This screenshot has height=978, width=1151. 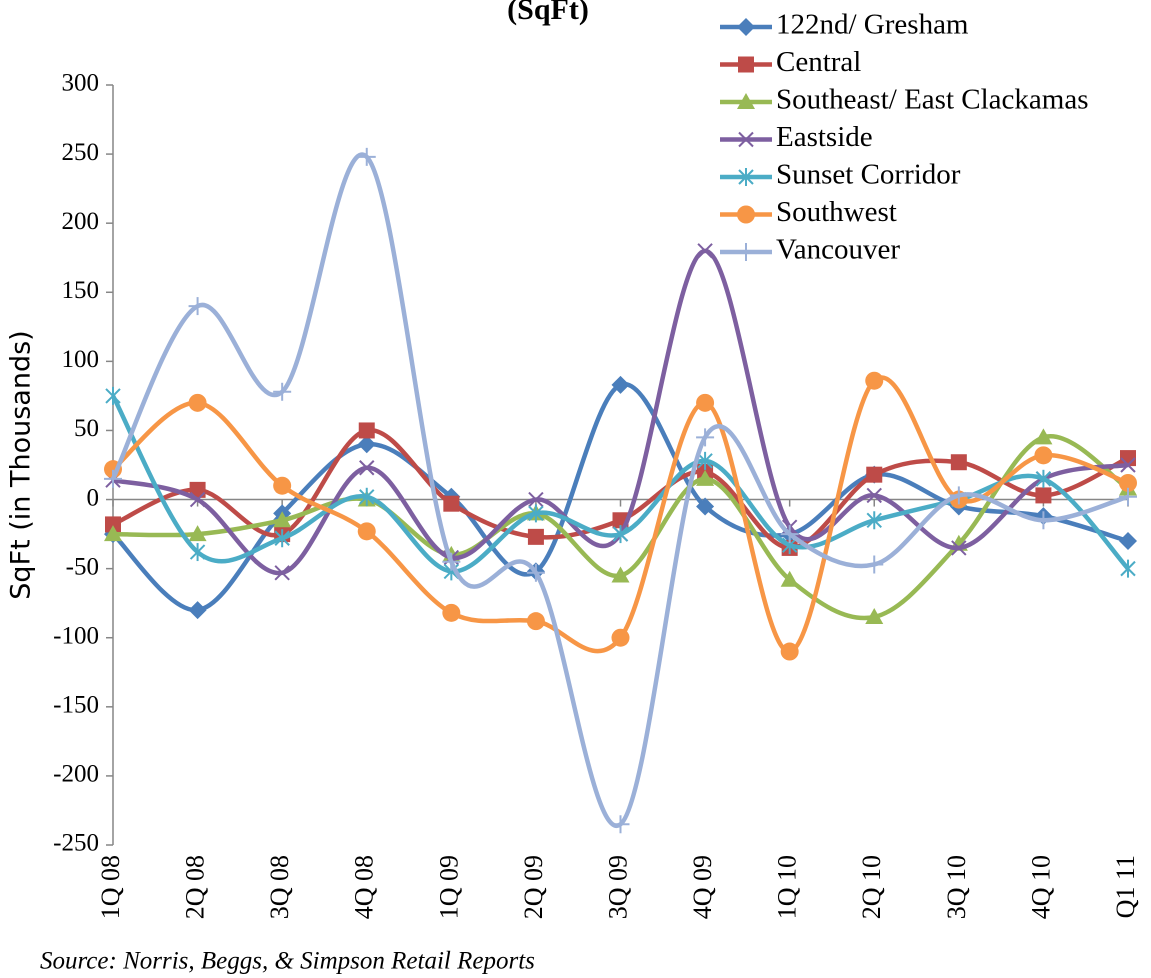 What do you see at coordinates (81, 221) in the screenshot?
I see `y-tick-label: 200` at bounding box center [81, 221].